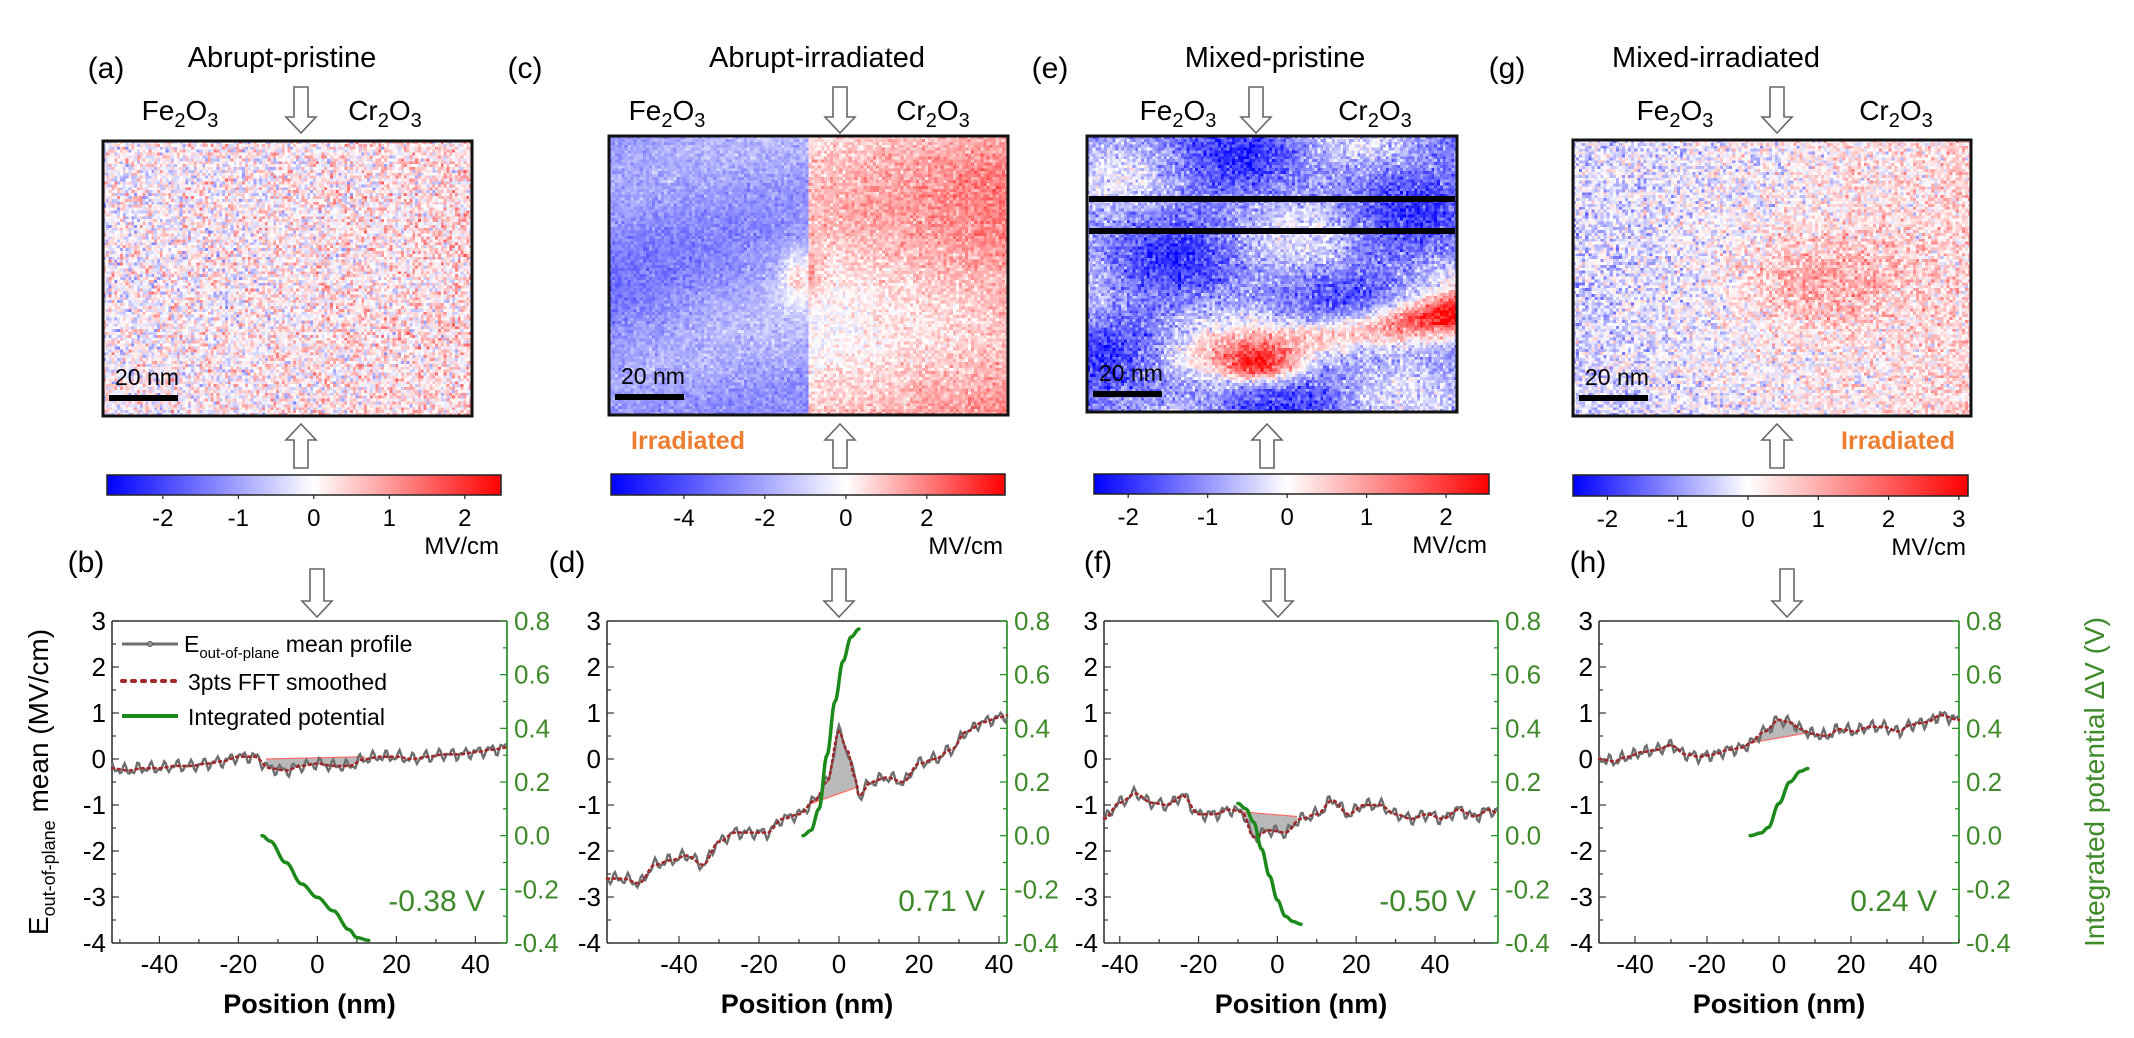 This screenshot has width=2134, height=1038. I want to click on panel-label: (g), so click(1507, 68).